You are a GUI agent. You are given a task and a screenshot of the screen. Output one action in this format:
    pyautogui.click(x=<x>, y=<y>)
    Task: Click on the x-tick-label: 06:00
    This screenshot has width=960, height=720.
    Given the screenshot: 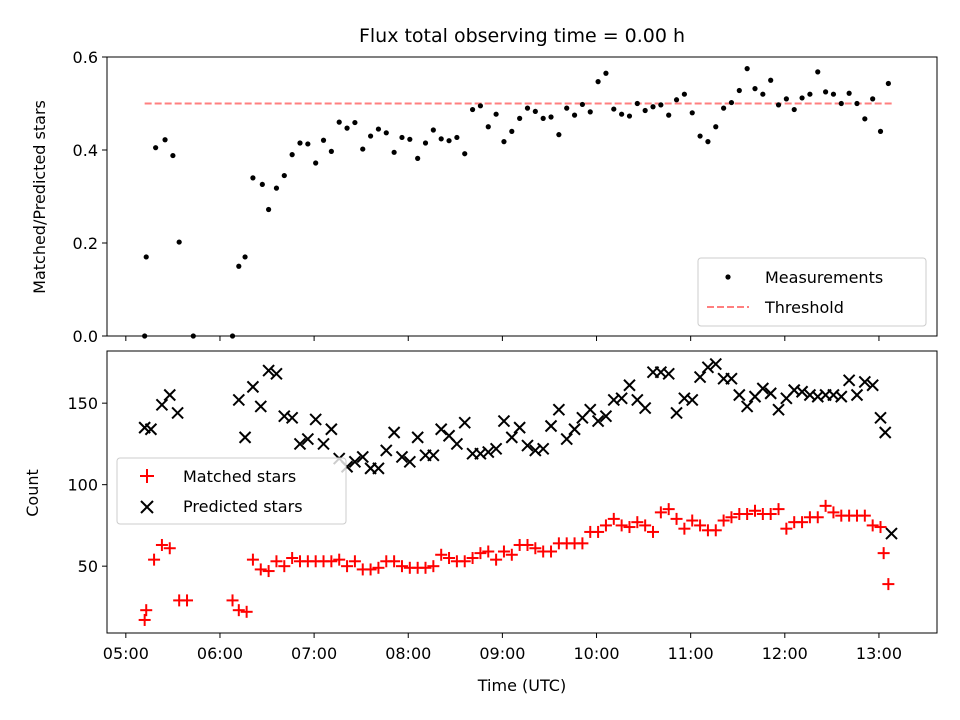 What is the action you would take?
    pyautogui.click(x=220, y=653)
    